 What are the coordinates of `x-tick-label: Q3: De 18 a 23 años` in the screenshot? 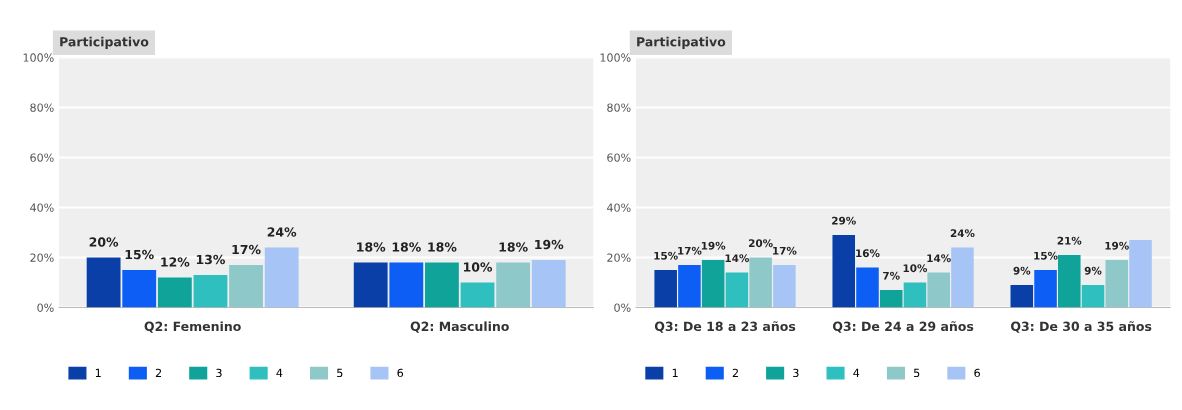 It's located at (725, 327).